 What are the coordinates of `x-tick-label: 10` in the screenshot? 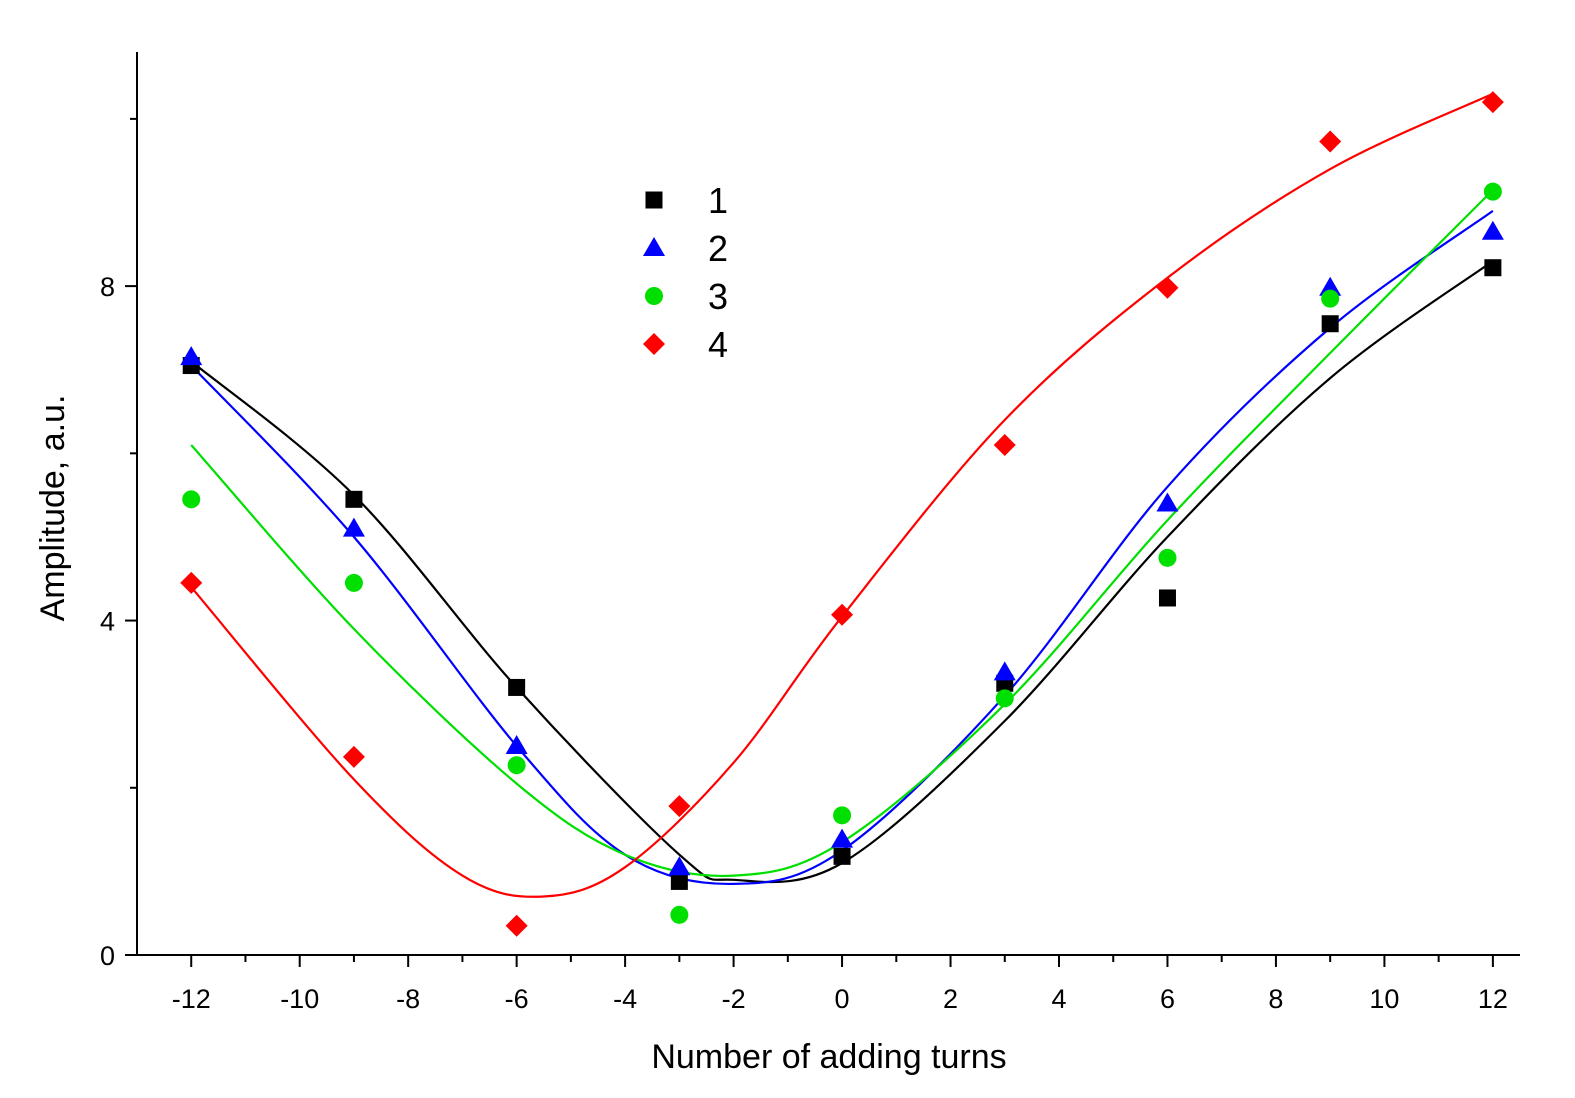 It's located at (1384, 999).